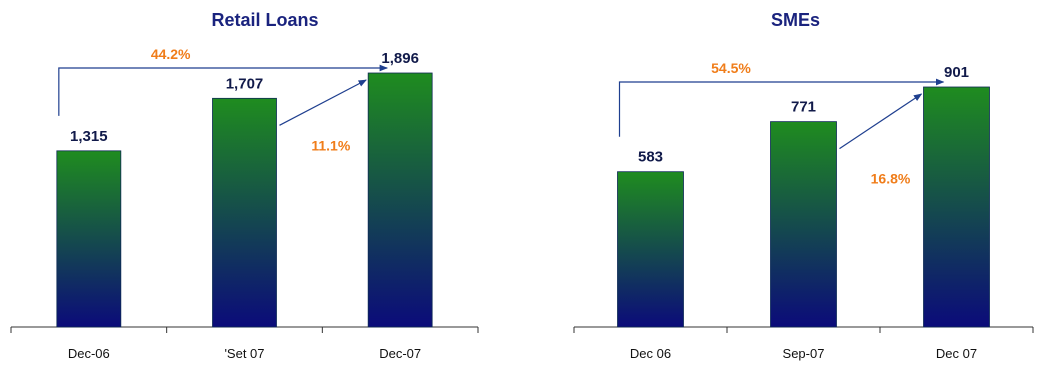  Describe the element at coordinates (244, 353) in the screenshot. I see `x-tick-label: 'Set 07` at that location.